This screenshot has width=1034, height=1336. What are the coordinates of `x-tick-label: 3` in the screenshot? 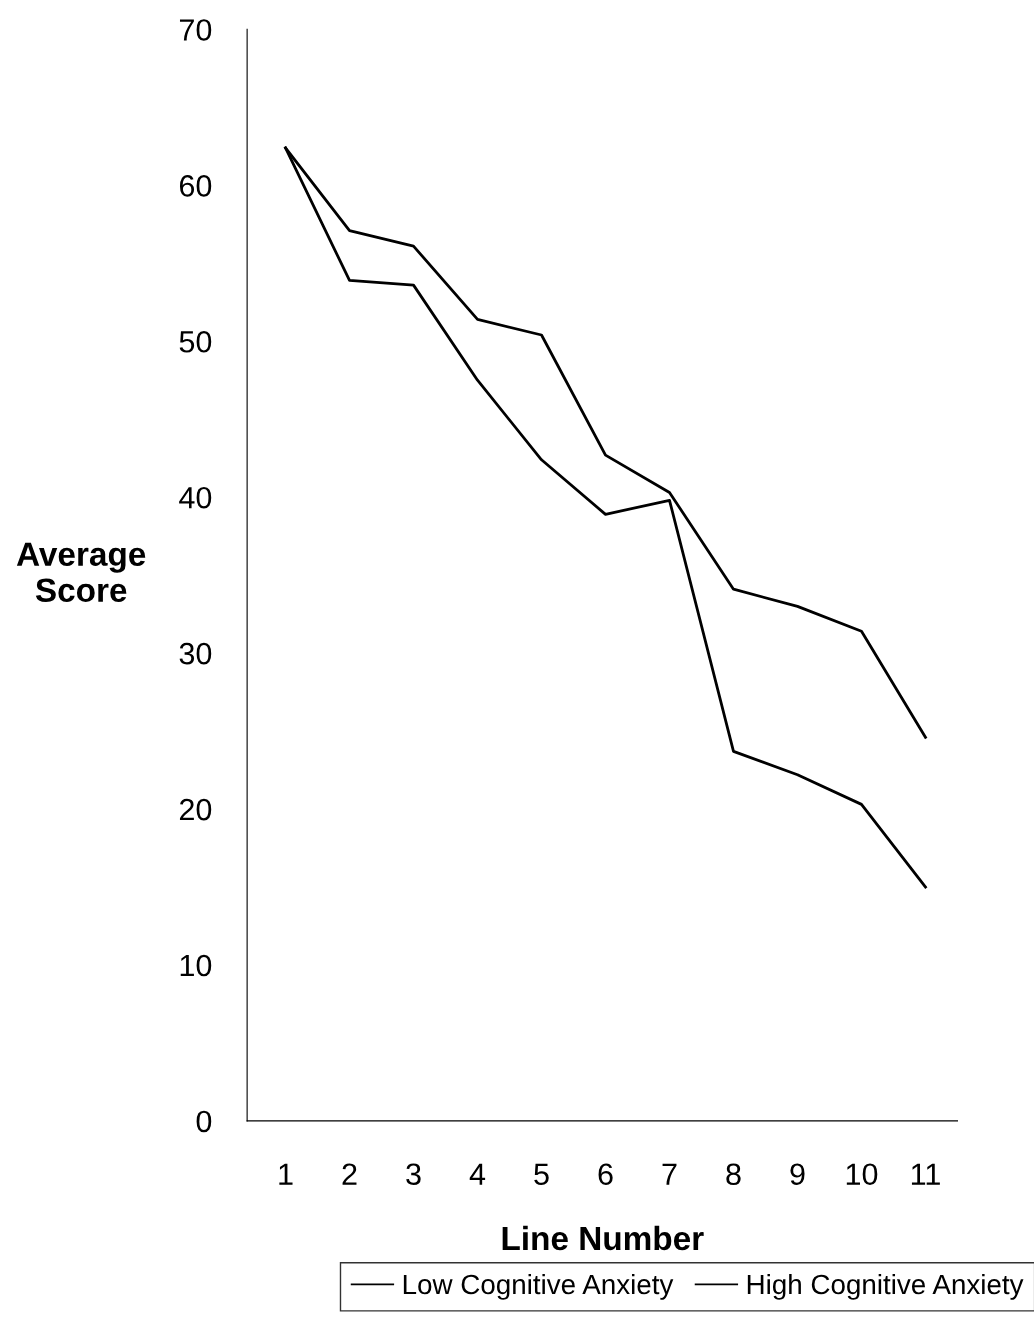 It's located at (413, 1174).